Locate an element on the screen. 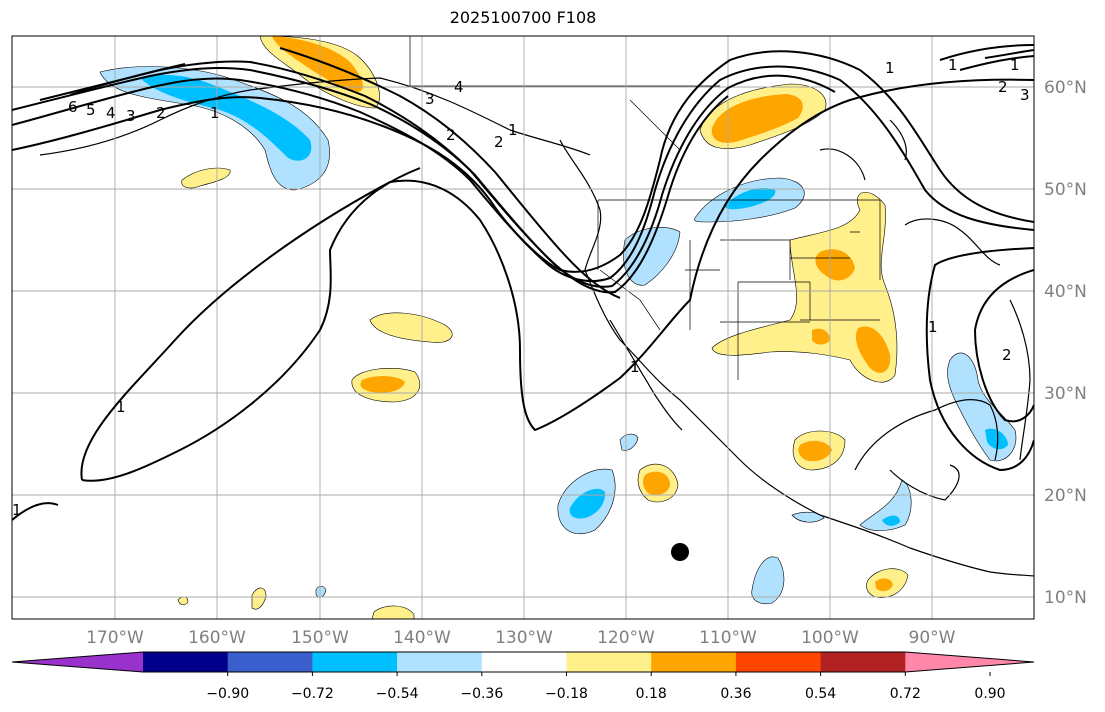  colorbar-extend-min is located at coordinates (77, 662).